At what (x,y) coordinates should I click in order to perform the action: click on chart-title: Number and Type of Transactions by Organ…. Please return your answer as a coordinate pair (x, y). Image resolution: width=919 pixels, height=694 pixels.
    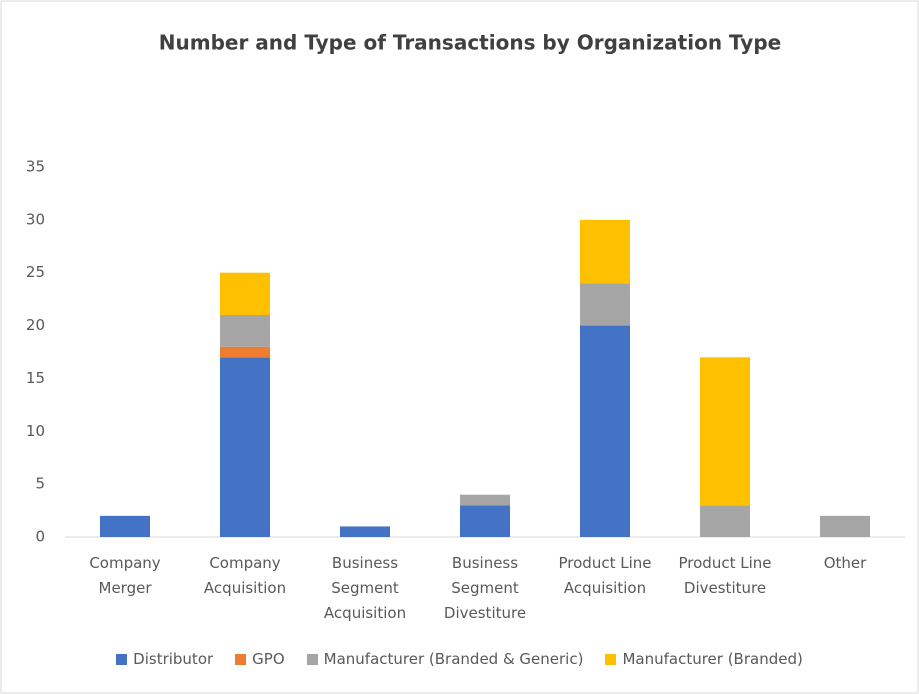
    Looking at the image, I should click on (470, 43).